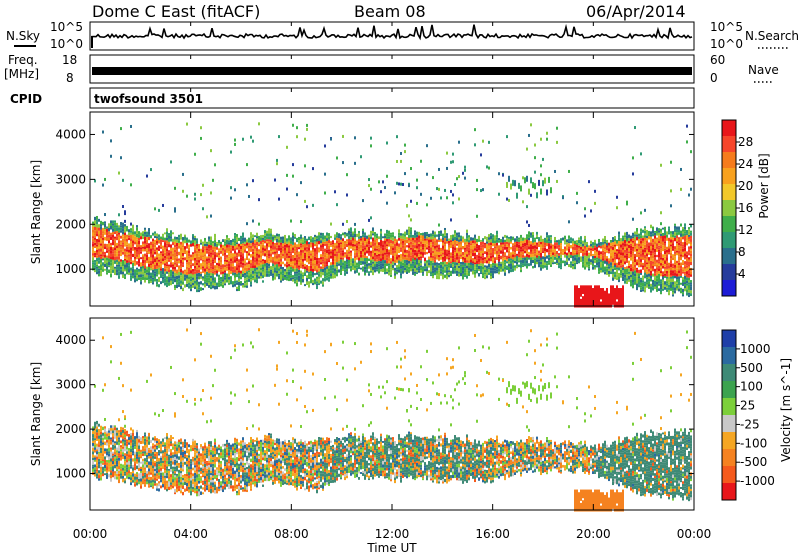 The height and width of the screenshot is (554, 800). What do you see at coordinates (23, 60) in the screenshot?
I see `freq-label: Freq.` at bounding box center [23, 60].